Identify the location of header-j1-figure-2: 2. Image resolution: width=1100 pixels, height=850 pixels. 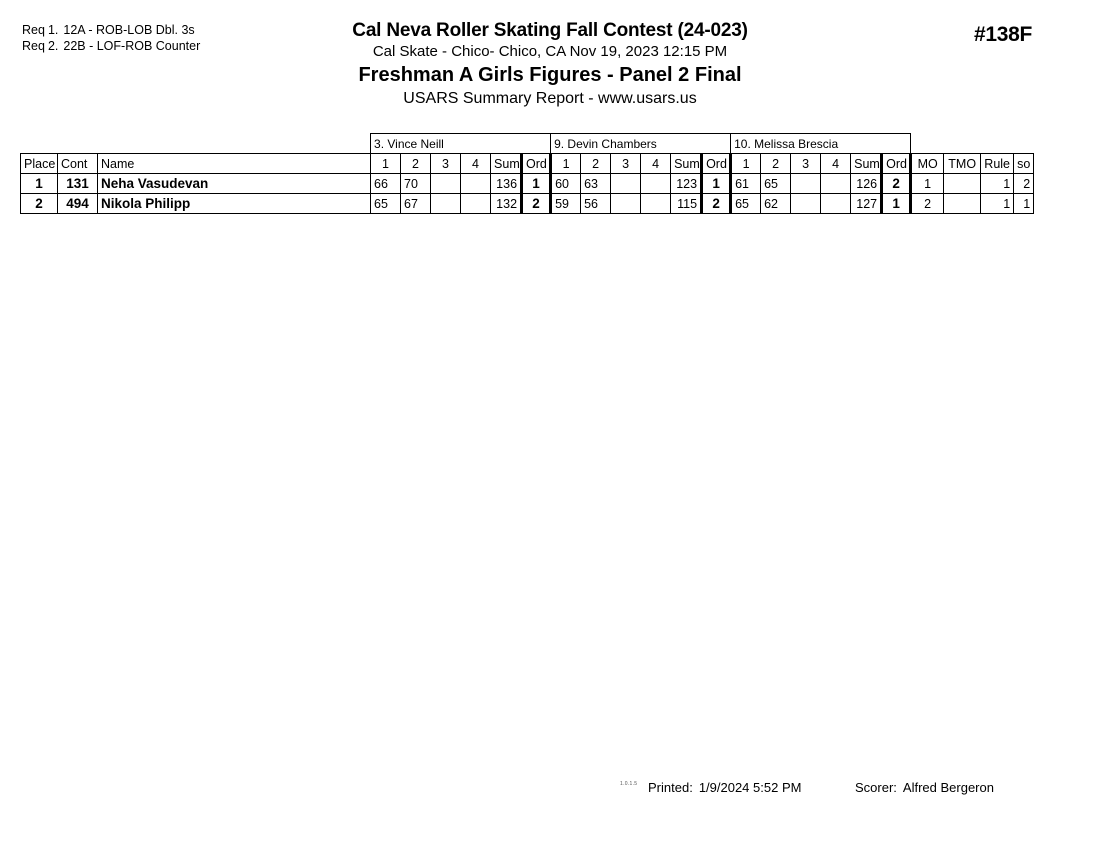
(416, 163).